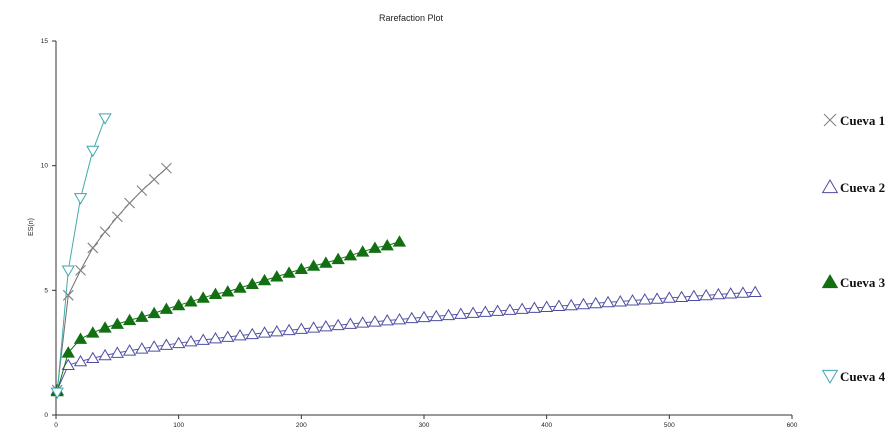 The image size is (895, 445). I want to click on legend-label: Cueva 1, so click(862, 120).